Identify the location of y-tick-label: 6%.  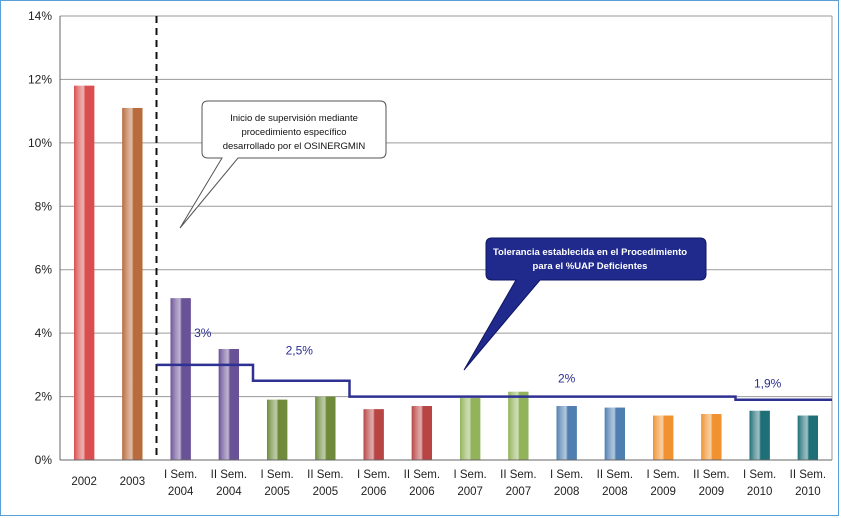
(44, 270).